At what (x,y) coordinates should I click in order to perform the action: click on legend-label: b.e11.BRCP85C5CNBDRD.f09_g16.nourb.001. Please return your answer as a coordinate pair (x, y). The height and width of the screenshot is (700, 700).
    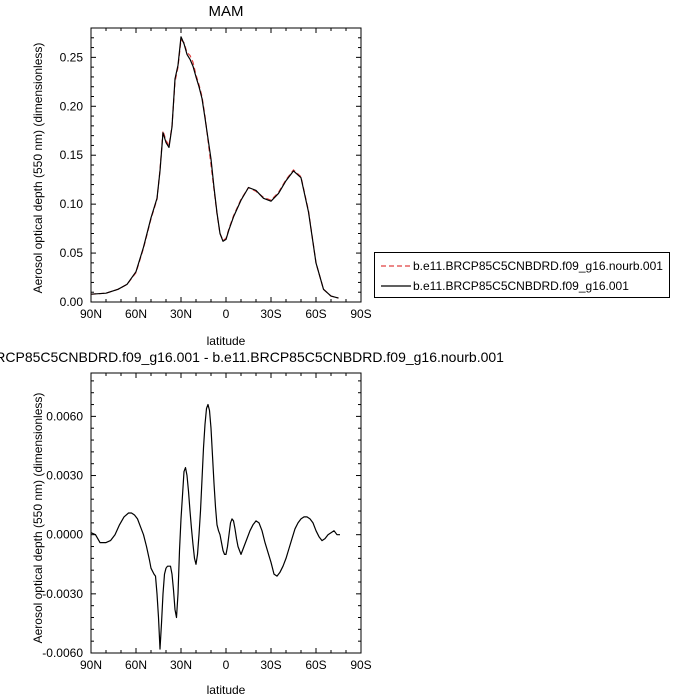
    Looking at the image, I should click on (538, 266).